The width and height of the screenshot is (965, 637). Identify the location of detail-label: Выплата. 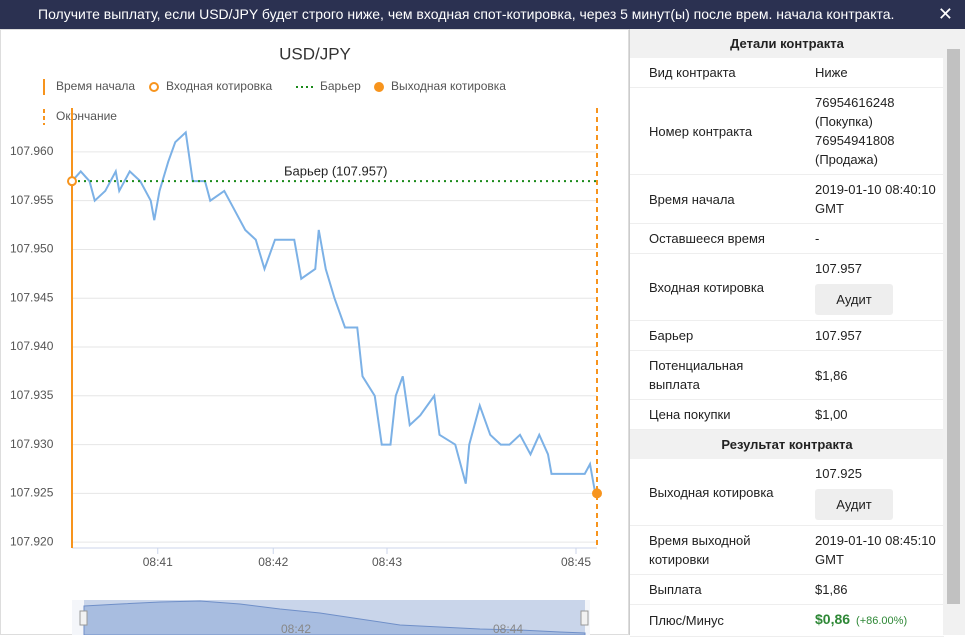
(722, 589).